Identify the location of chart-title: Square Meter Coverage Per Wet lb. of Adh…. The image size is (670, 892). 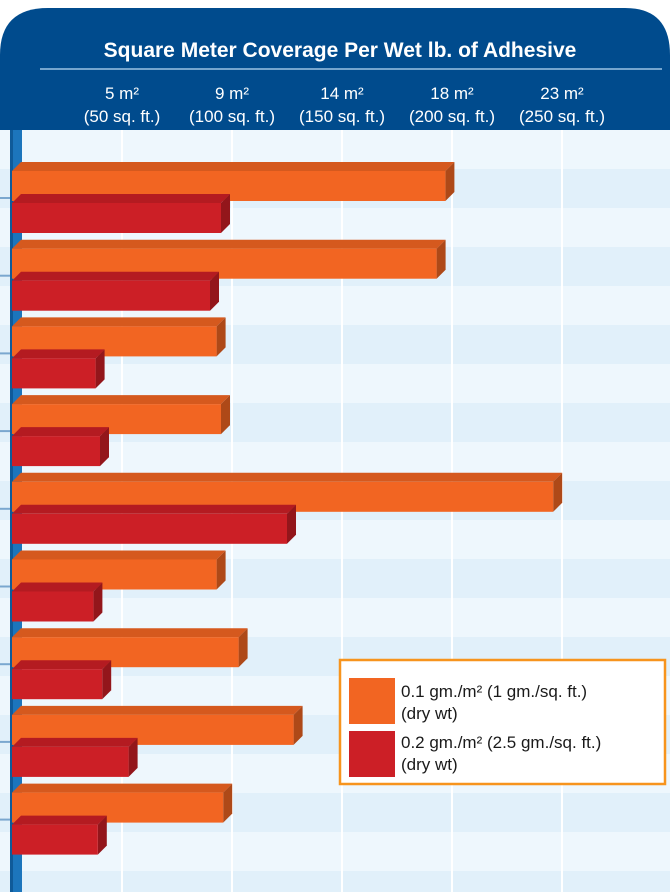
(340, 50).